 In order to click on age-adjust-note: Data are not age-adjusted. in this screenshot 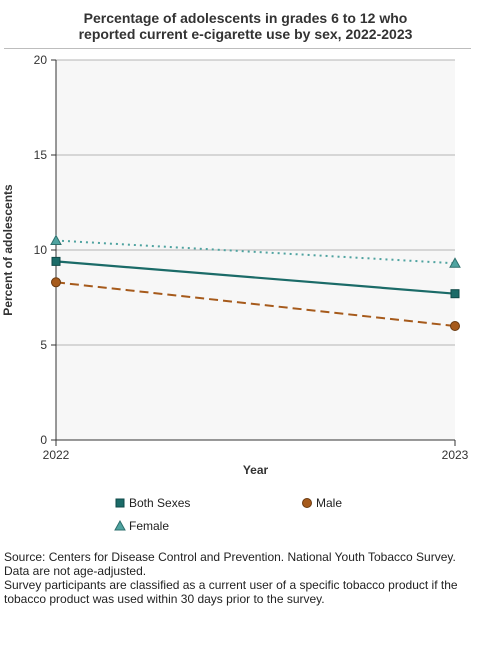, I will do `click(75, 571)`.